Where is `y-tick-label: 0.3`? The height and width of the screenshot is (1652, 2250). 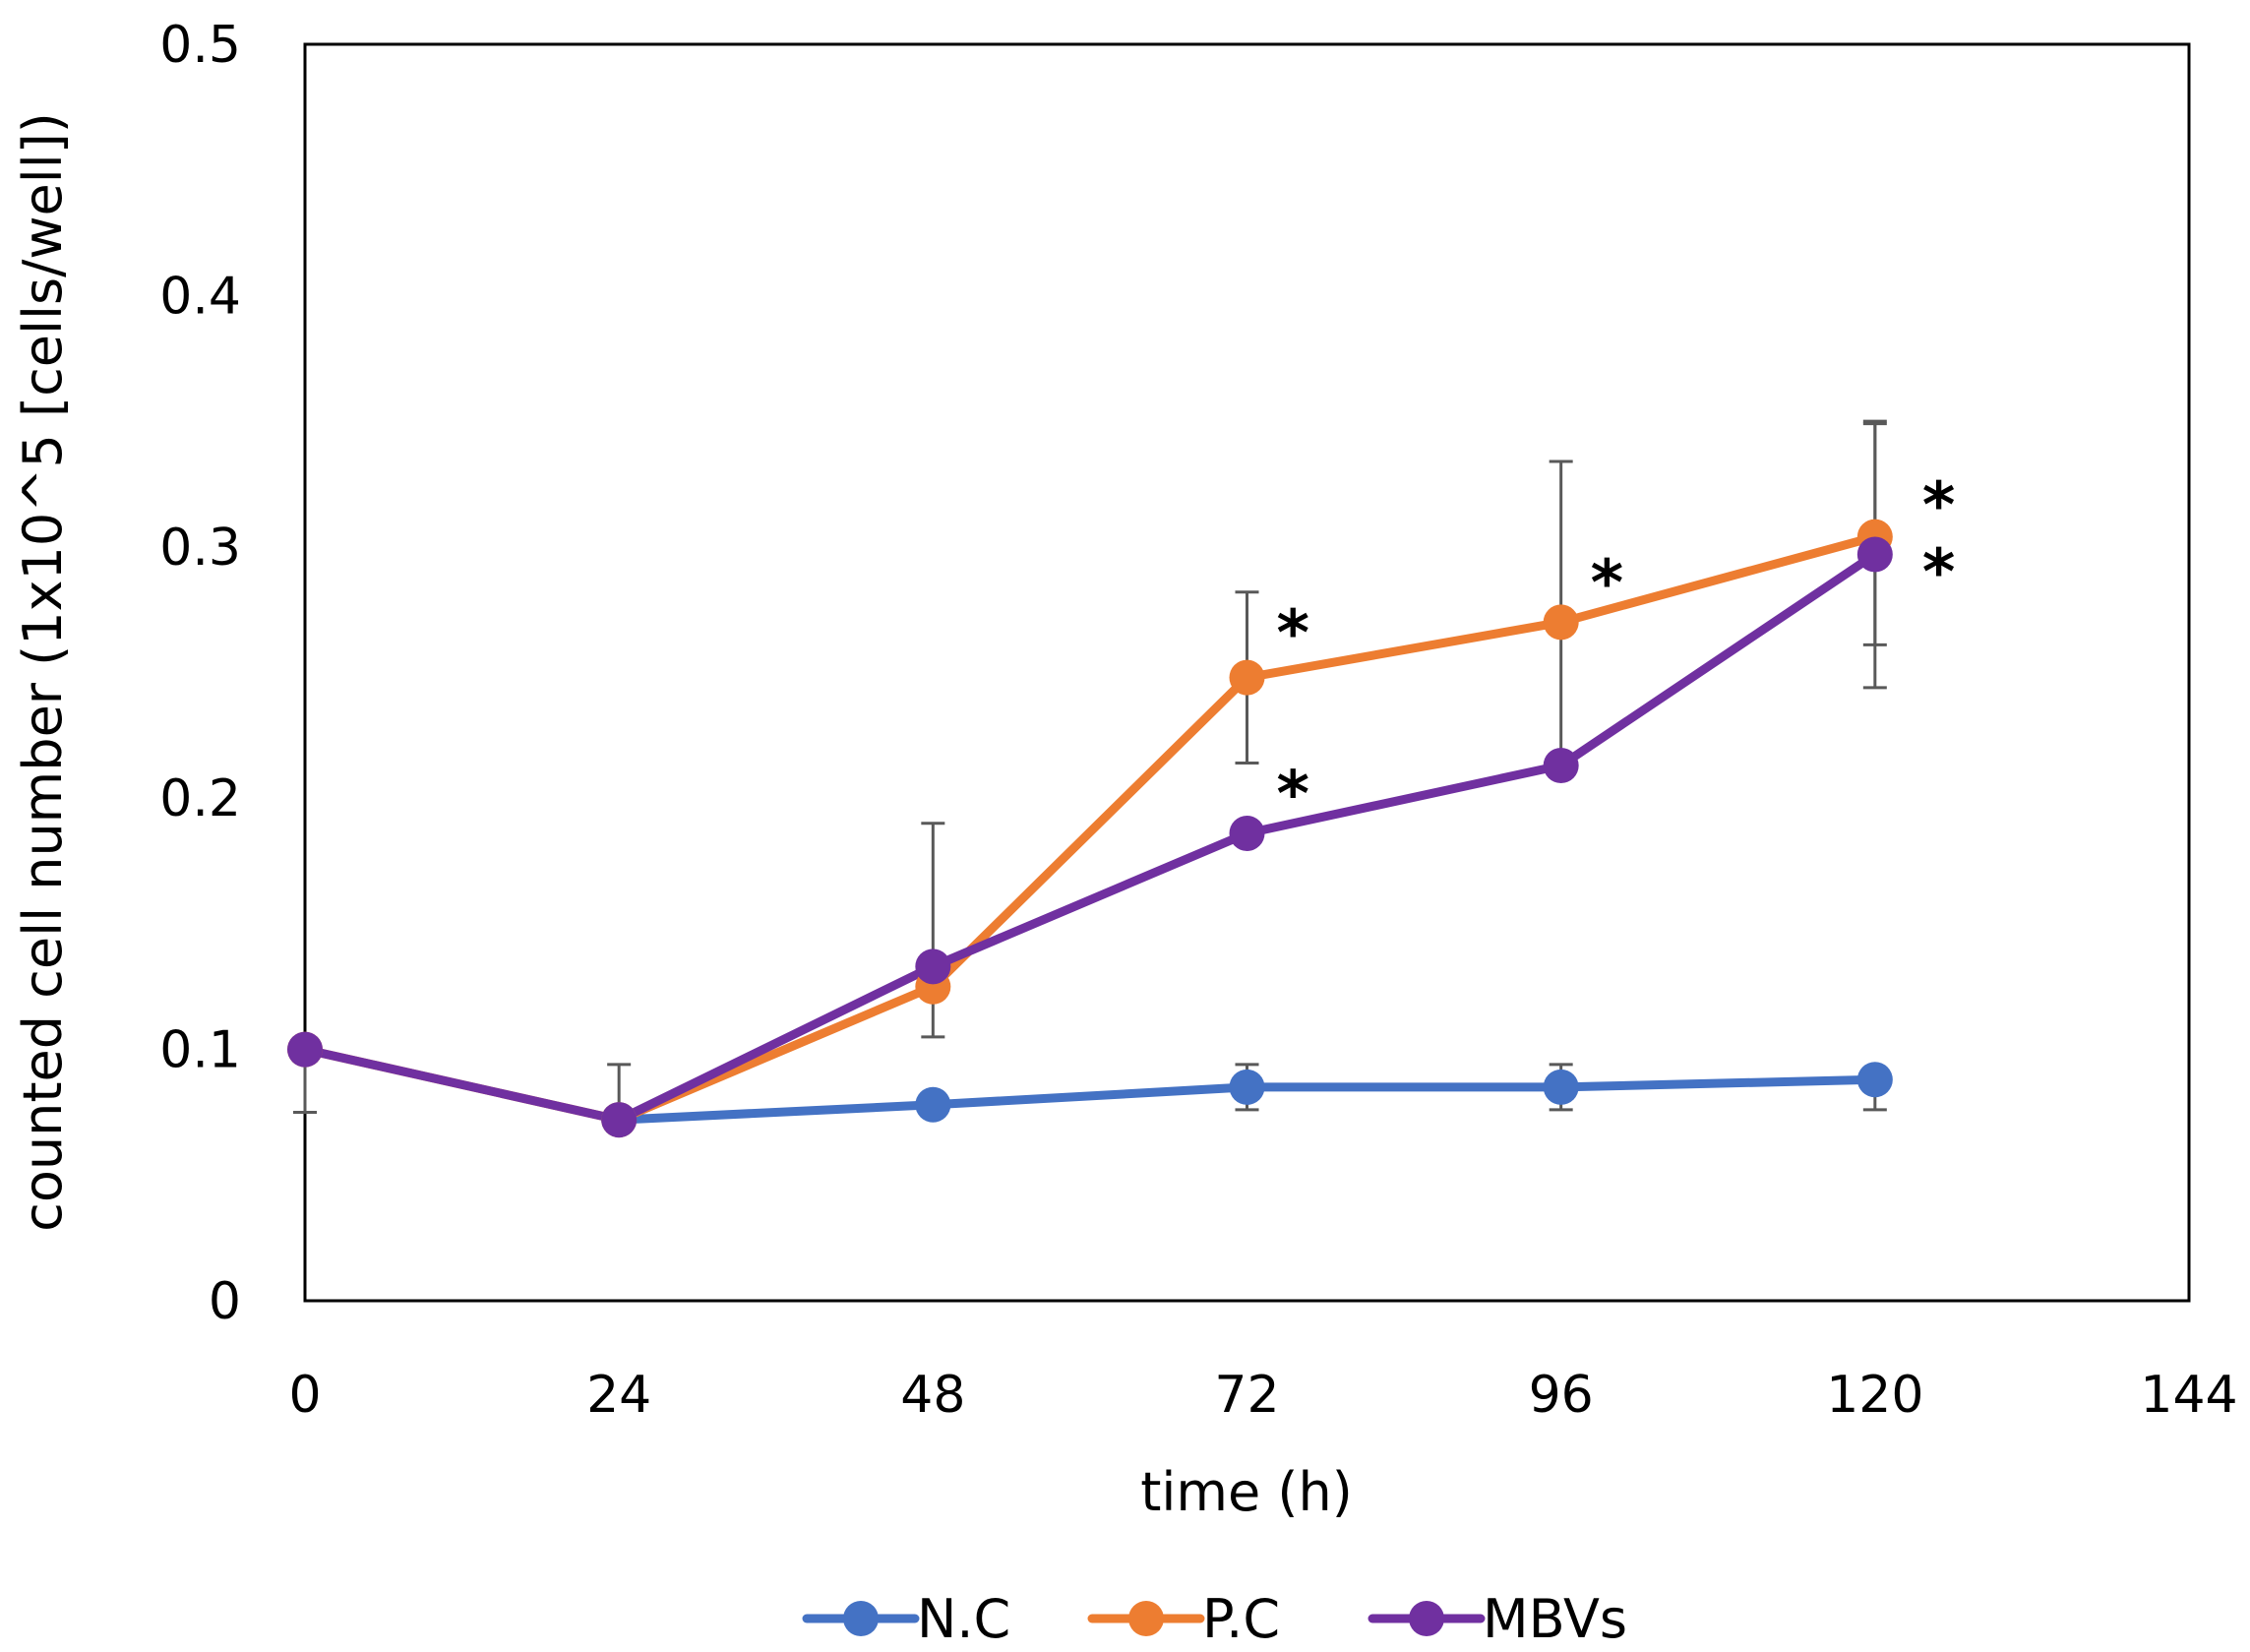 y-tick-label: 0.3 is located at coordinates (200, 548).